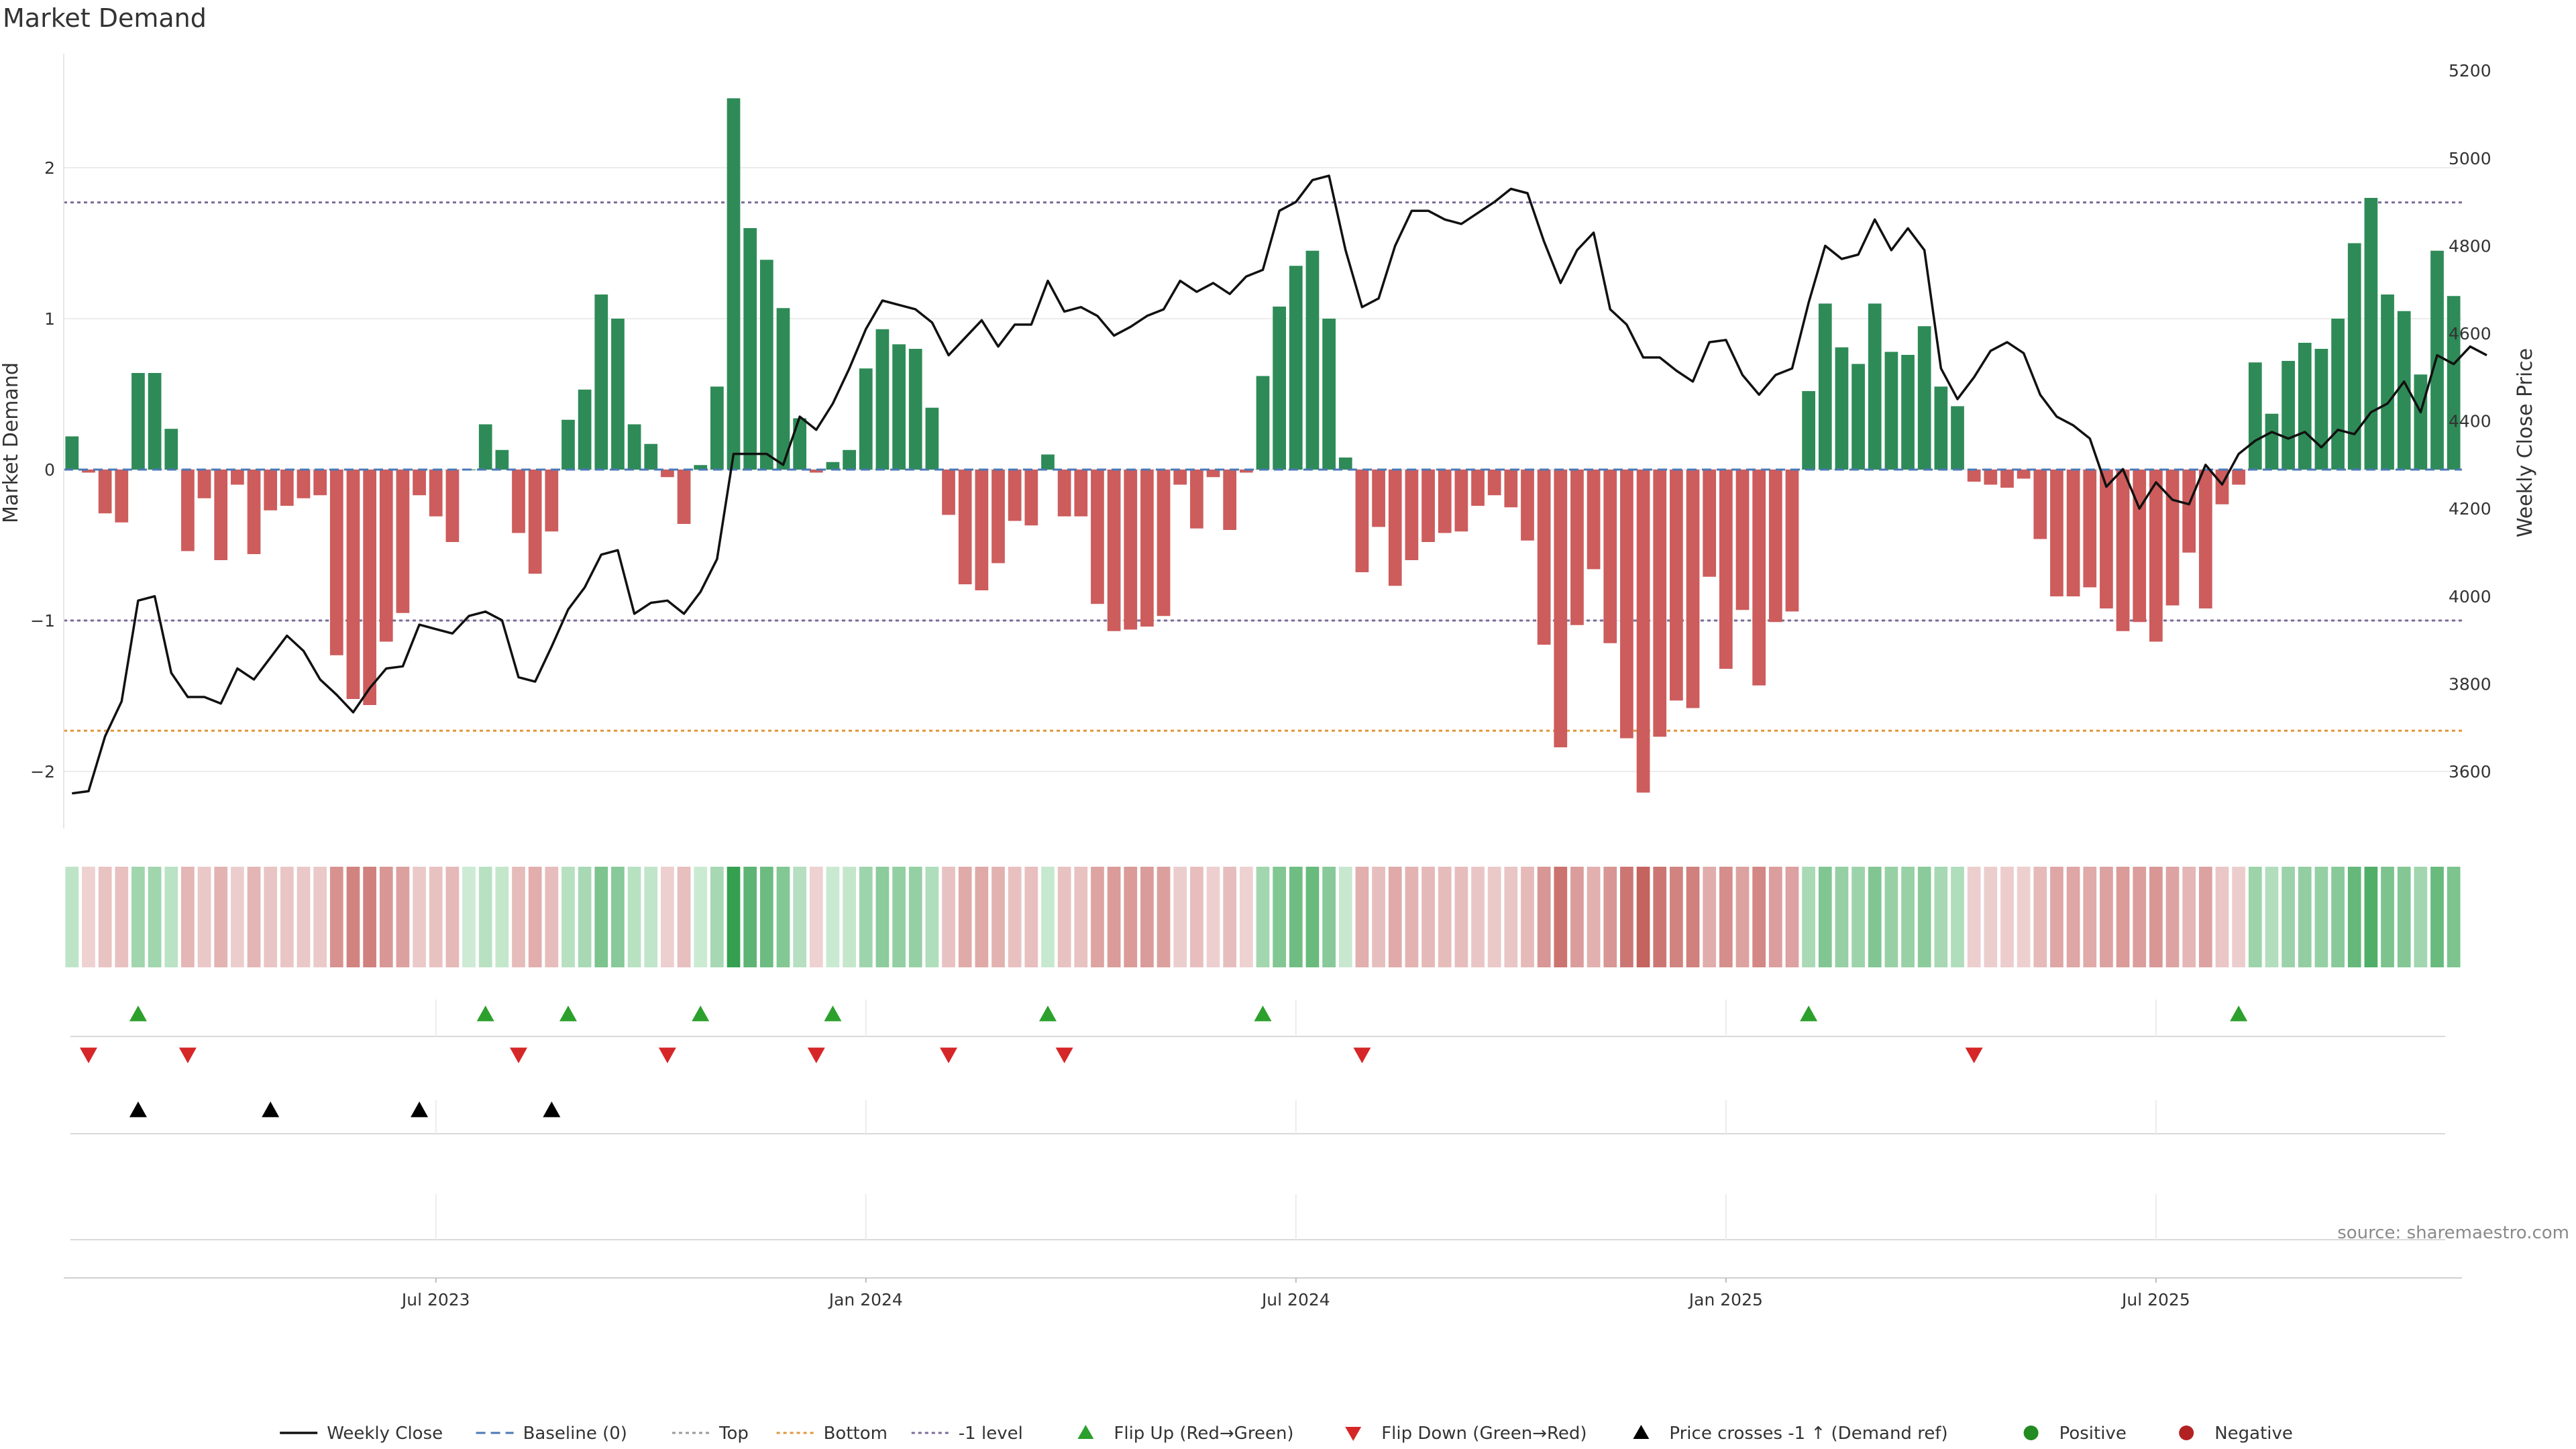 The height and width of the screenshot is (1449, 2576). I want to click on y2-tick-label: 3600, so click(2470, 772).